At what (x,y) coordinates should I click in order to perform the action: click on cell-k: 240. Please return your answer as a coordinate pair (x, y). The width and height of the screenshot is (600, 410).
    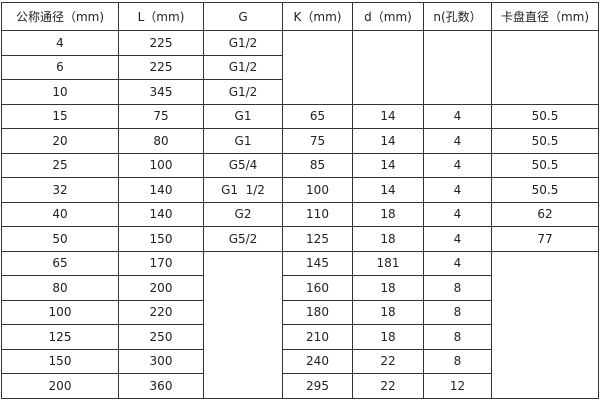
    Looking at the image, I should click on (317, 361).